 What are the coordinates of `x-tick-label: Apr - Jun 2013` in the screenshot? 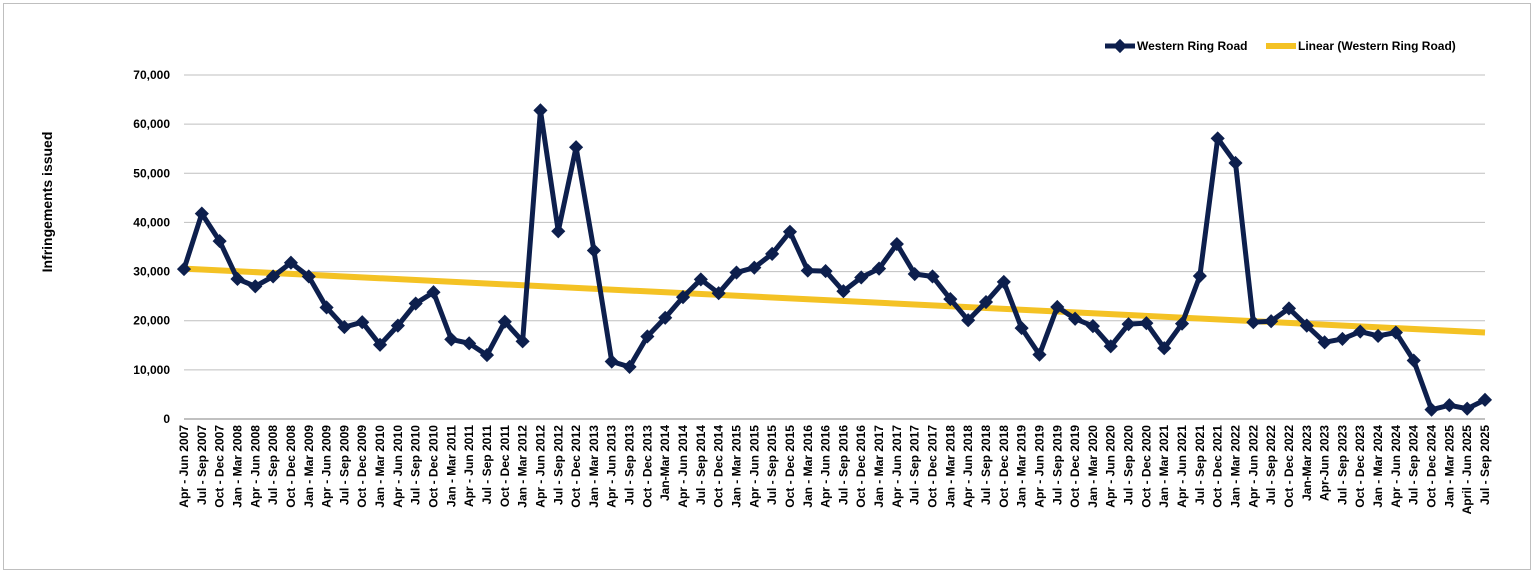 It's located at (612, 466).